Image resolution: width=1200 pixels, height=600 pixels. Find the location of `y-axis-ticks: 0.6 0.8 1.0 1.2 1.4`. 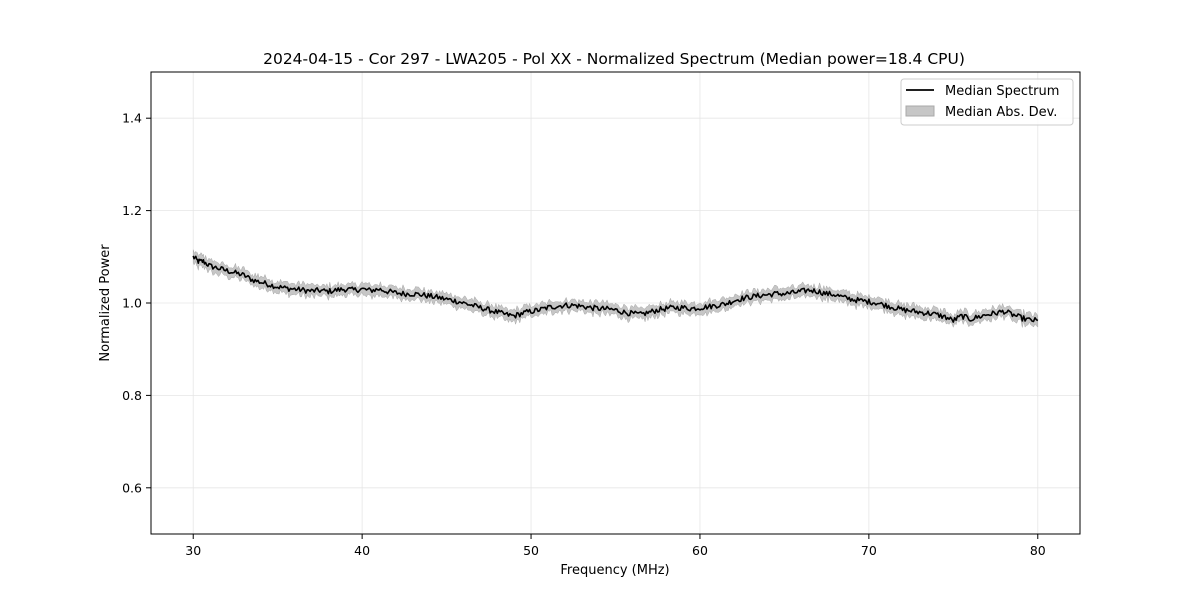

y-axis-ticks: 0.6 0.8 1.0 1.2 1.4 is located at coordinates (136, 303).